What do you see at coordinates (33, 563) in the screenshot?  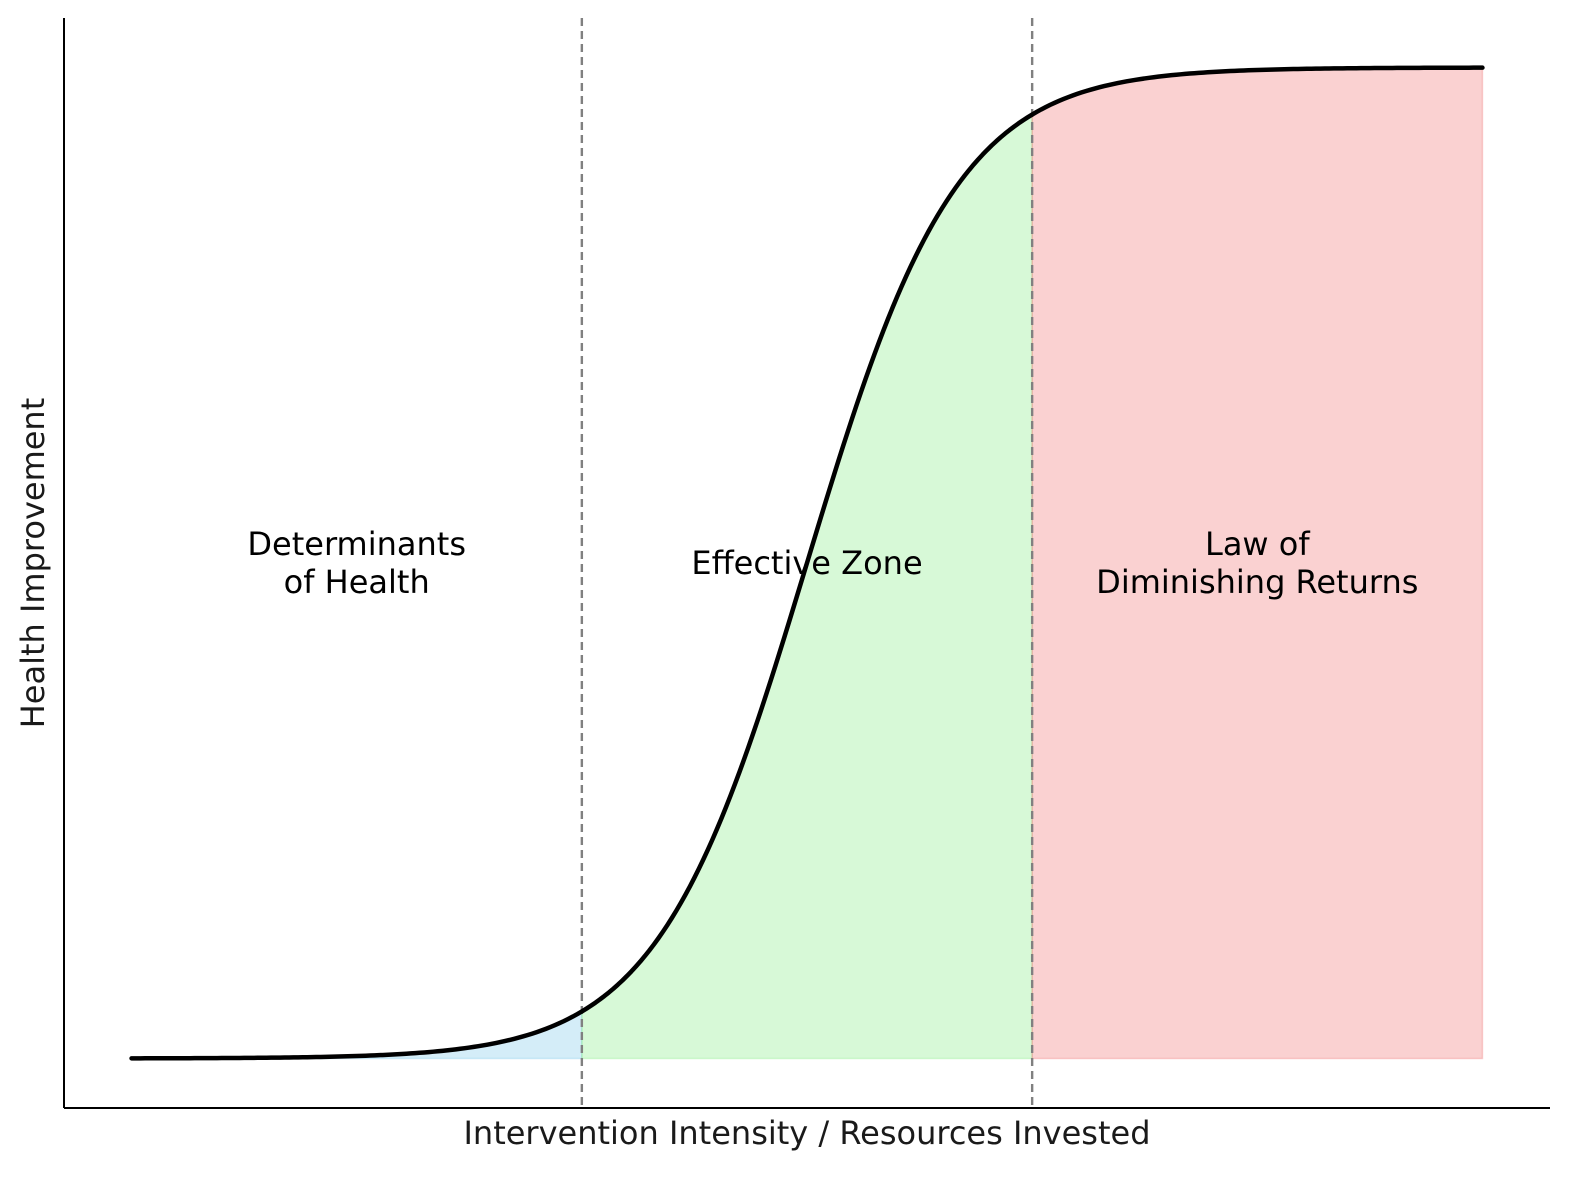 I see `y-axis-label: Health Improvement` at bounding box center [33, 563].